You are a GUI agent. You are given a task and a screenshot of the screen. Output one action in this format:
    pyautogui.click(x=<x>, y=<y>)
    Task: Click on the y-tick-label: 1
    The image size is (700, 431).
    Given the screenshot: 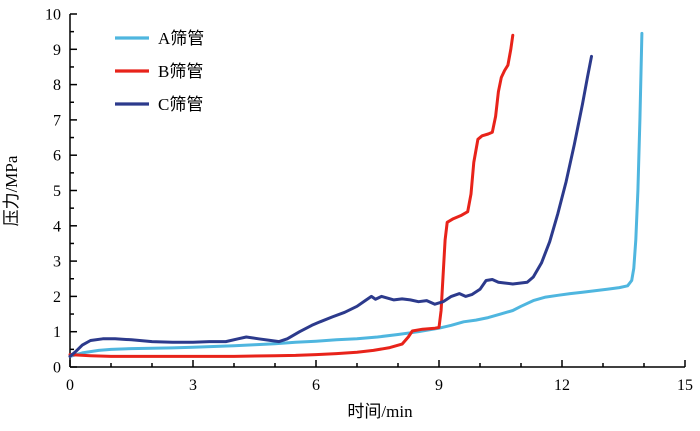 What is the action you would take?
    pyautogui.click(x=57, y=332)
    